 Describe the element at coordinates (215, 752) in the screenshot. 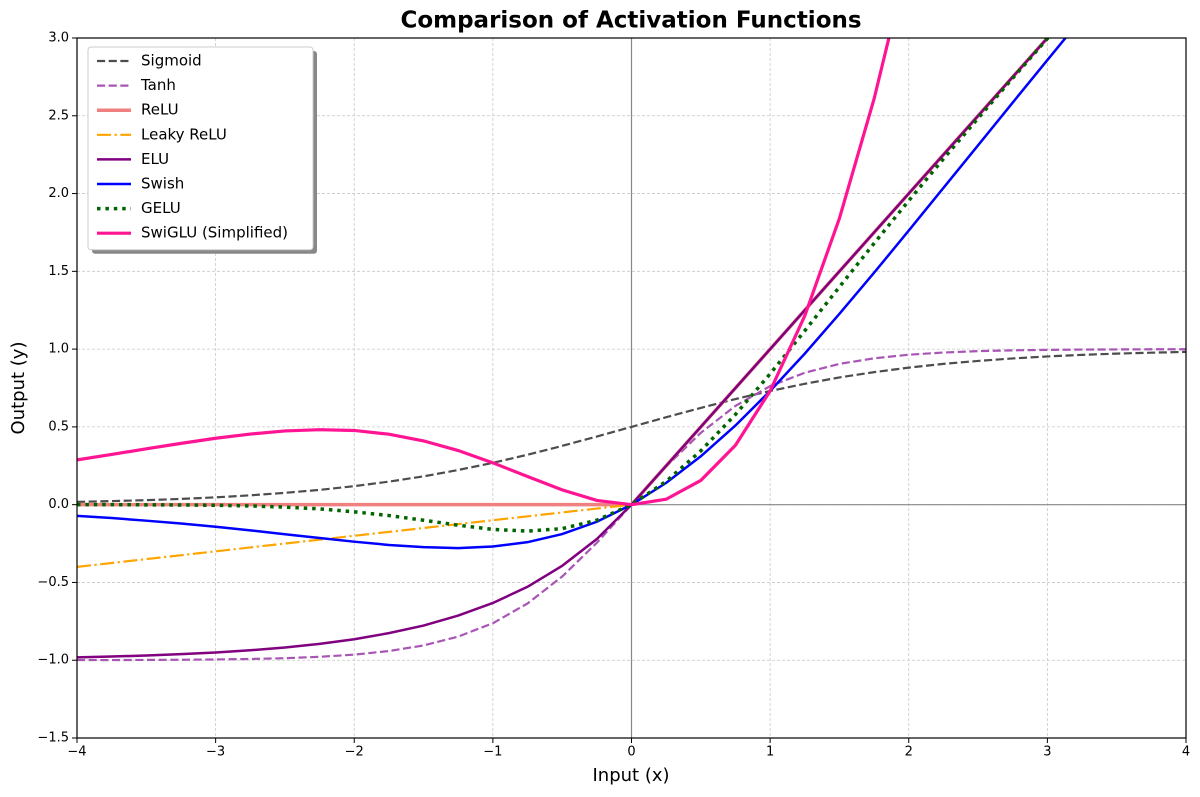

I see `x-tick-label: −3` at that location.